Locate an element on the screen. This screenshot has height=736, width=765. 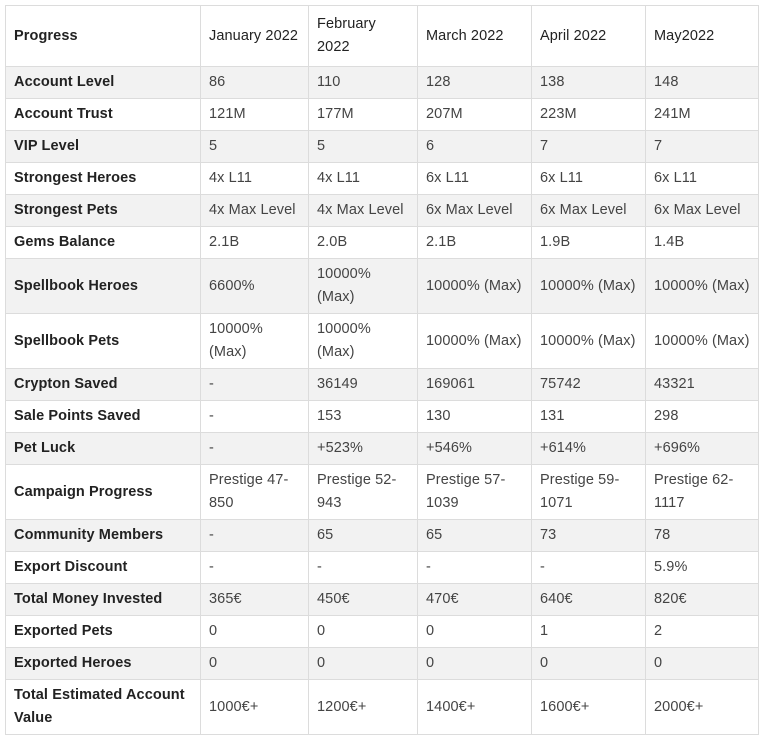
table-row: Pet Luck - +523% +546% +614% +696% is located at coordinates (382, 448).